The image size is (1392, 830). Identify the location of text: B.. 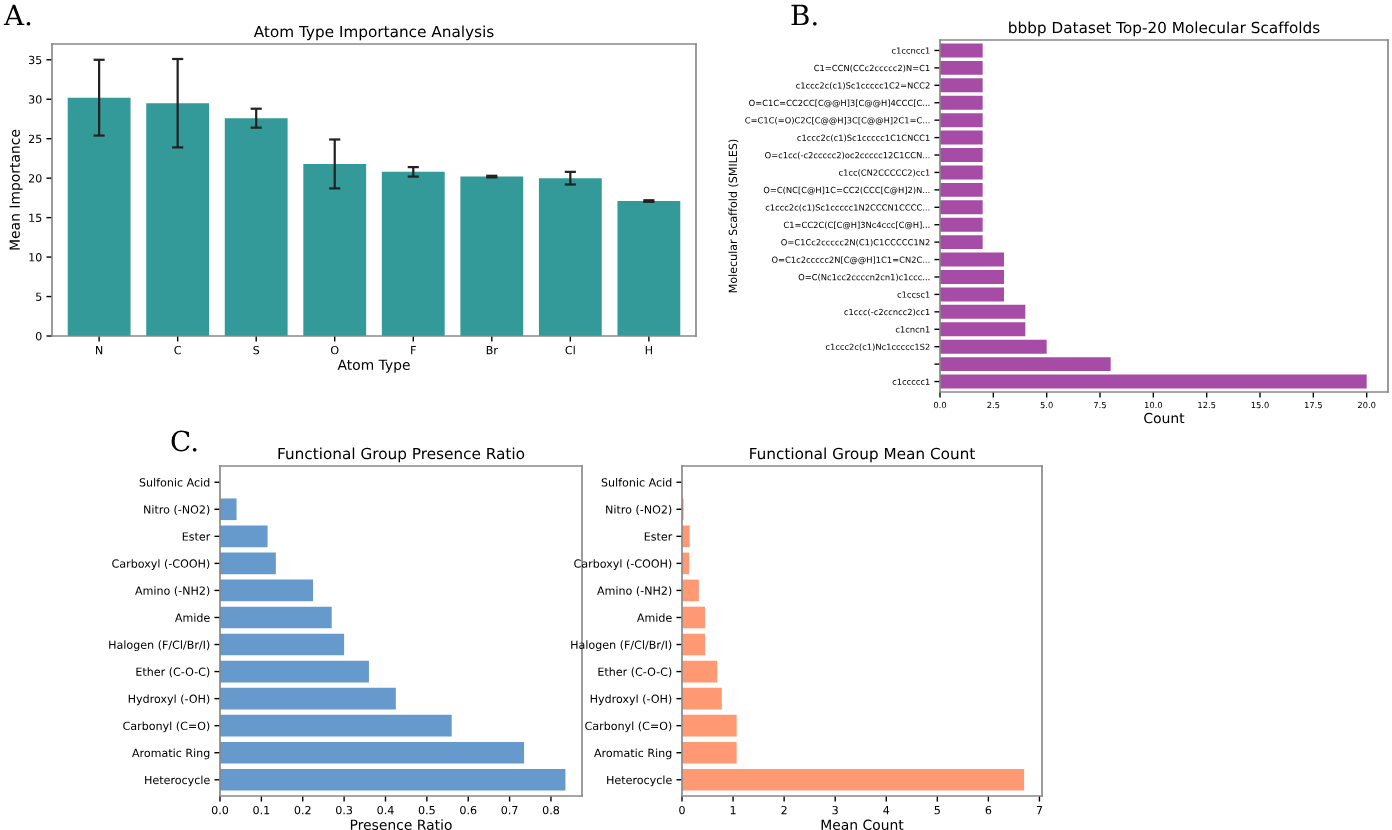
(804, 15).